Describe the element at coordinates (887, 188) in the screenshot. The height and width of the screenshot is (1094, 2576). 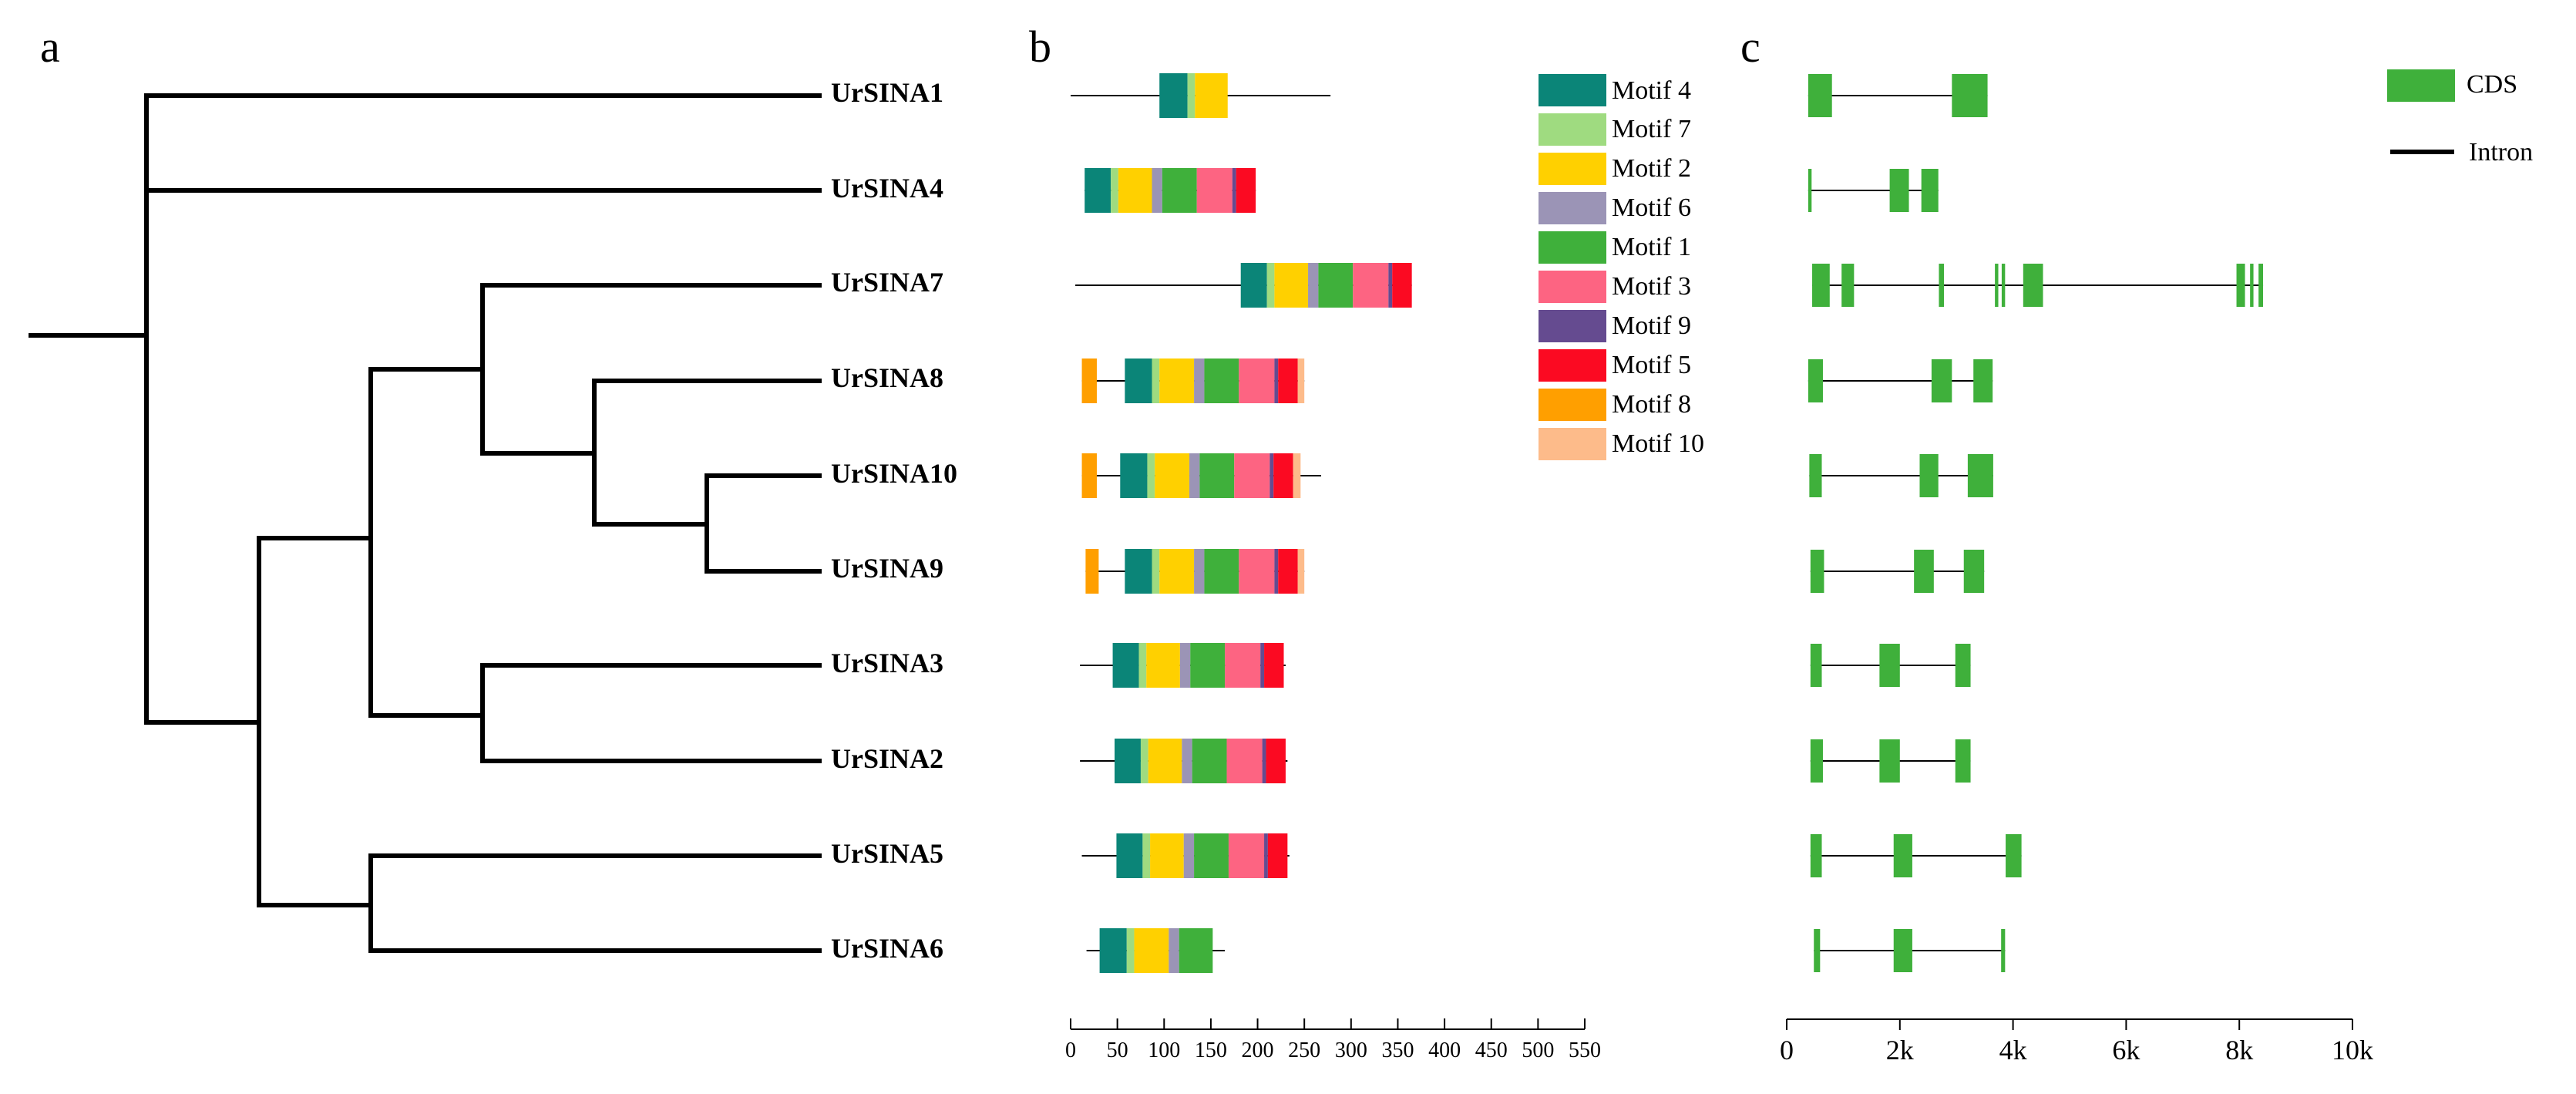
I see `gene-label: UrSINA4` at that location.